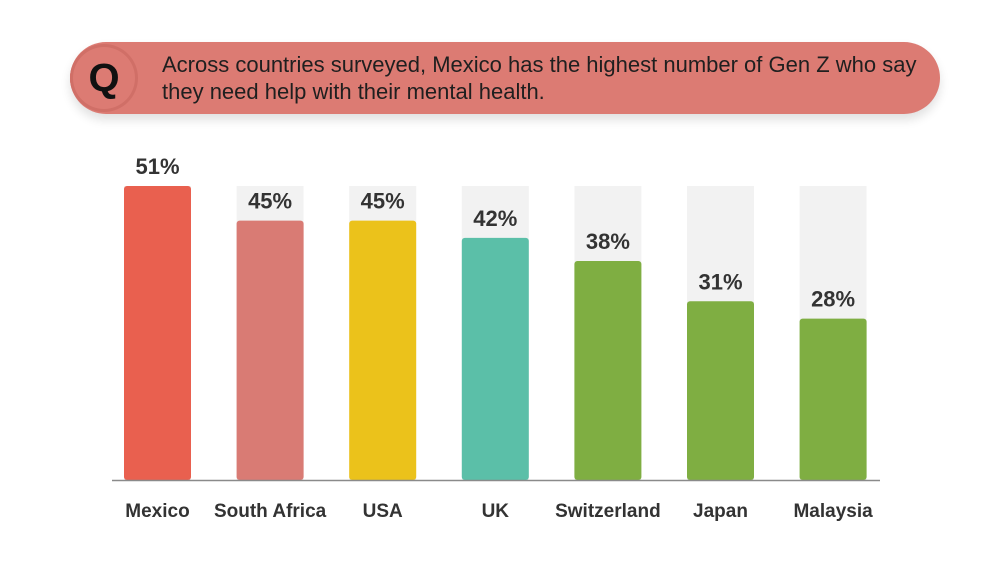 This screenshot has height=568, width=1000. Describe the element at coordinates (157, 333) in the screenshot. I see `bar-mexico` at that location.